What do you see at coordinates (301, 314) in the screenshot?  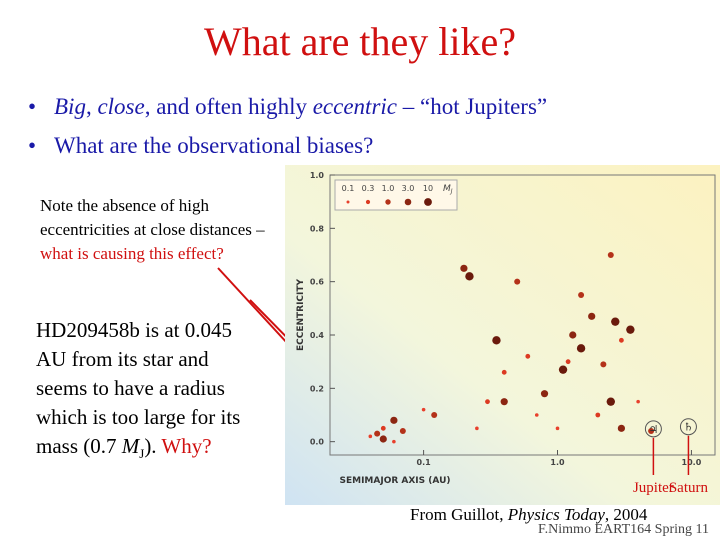 I see `y-axis-label: ECCENTRICITY` at bounding box center [301, 314].